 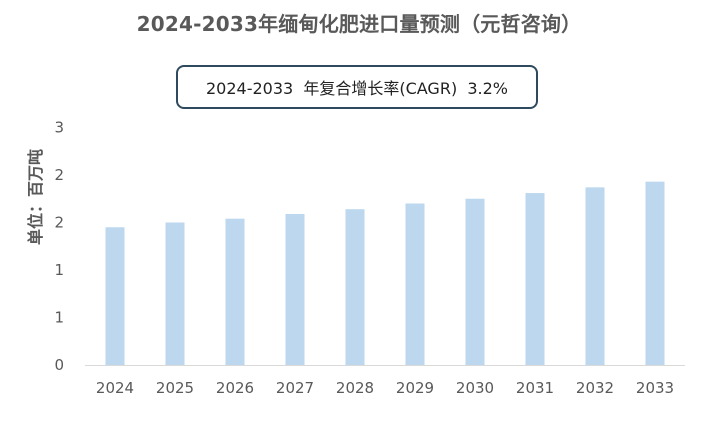 What do you see at coordinates (595, 276) in the screenshot?
I see `bar-2032` at bounding box center [595, 276].